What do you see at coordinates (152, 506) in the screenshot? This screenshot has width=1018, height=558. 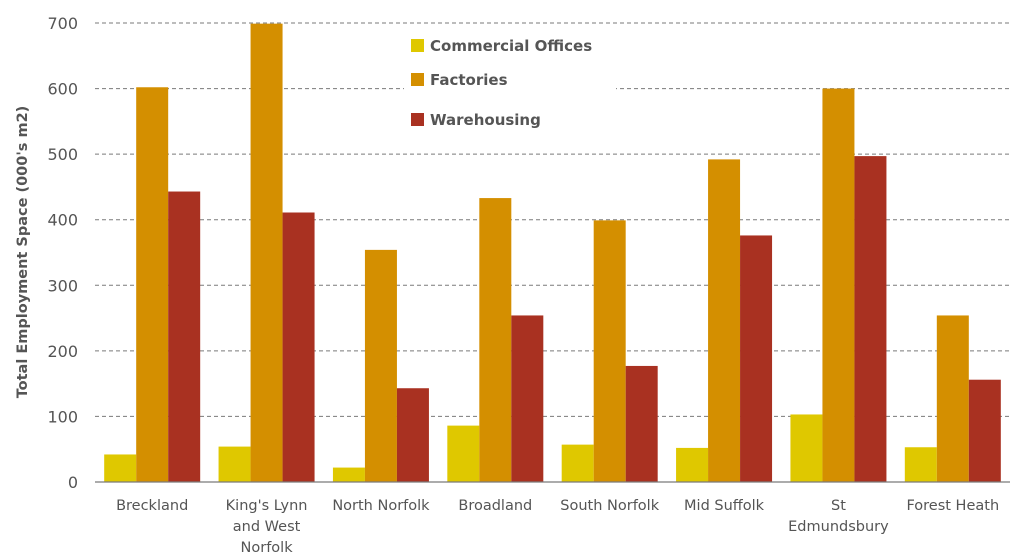 I see `x-tick-label: Breckland` at bounding box center [152, 506].